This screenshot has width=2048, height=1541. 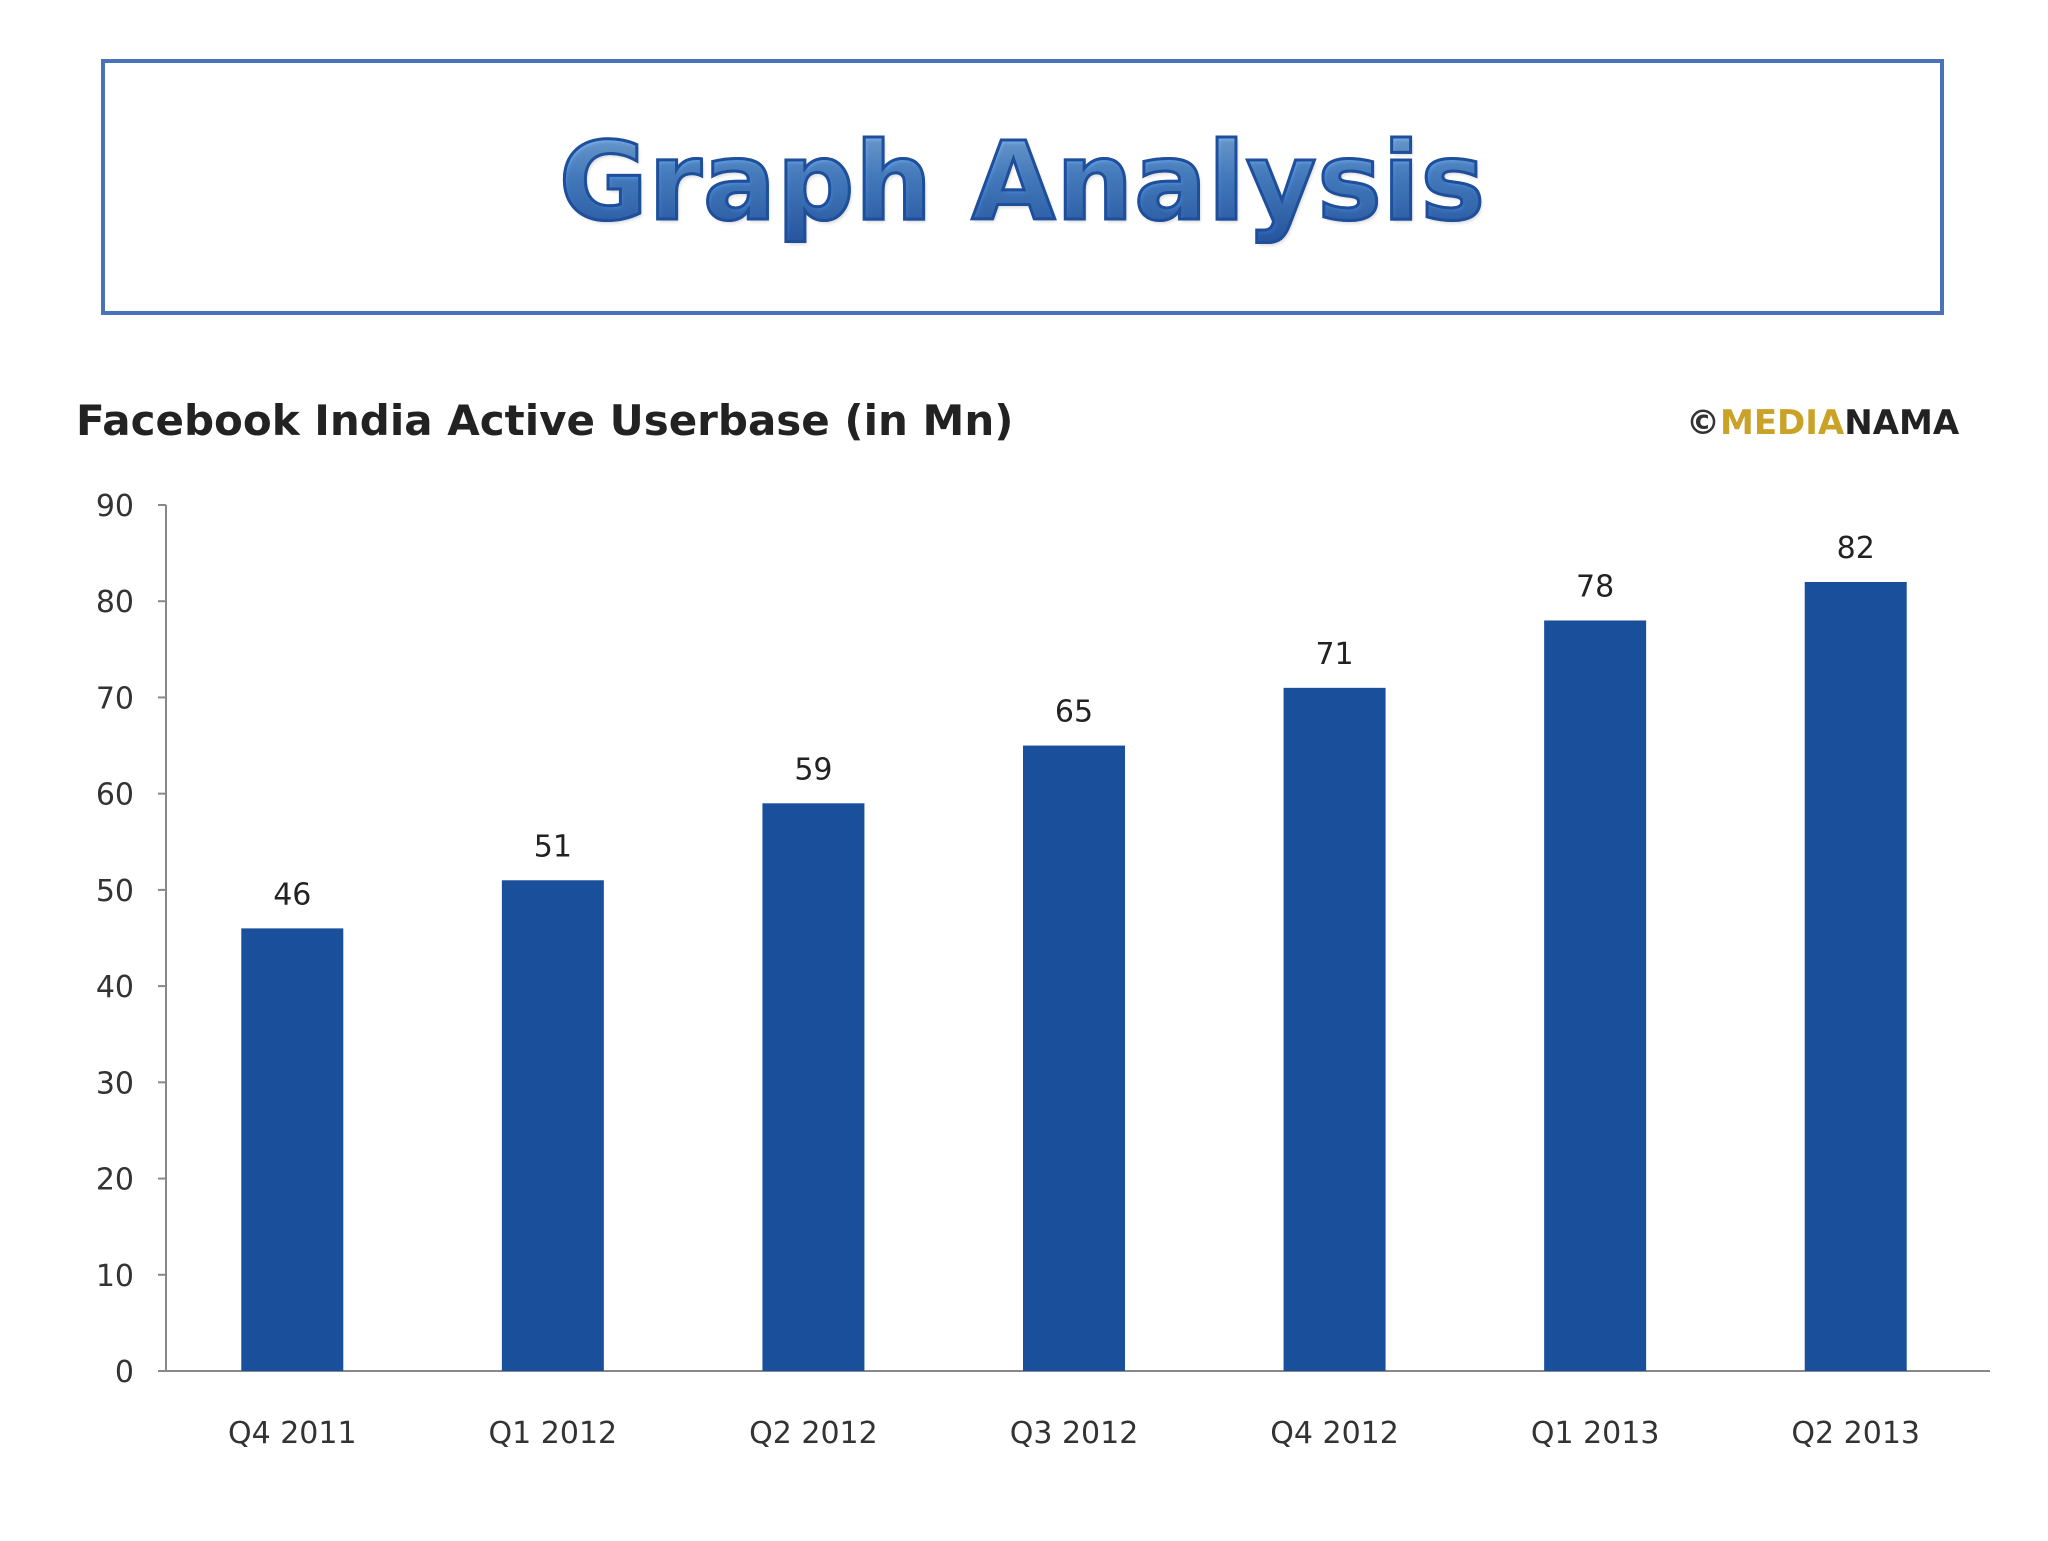 What do you see at coordinates (552, 1125) in the screenshot?
I see `bar-q1-2012` at bounding box center [552, 1125].